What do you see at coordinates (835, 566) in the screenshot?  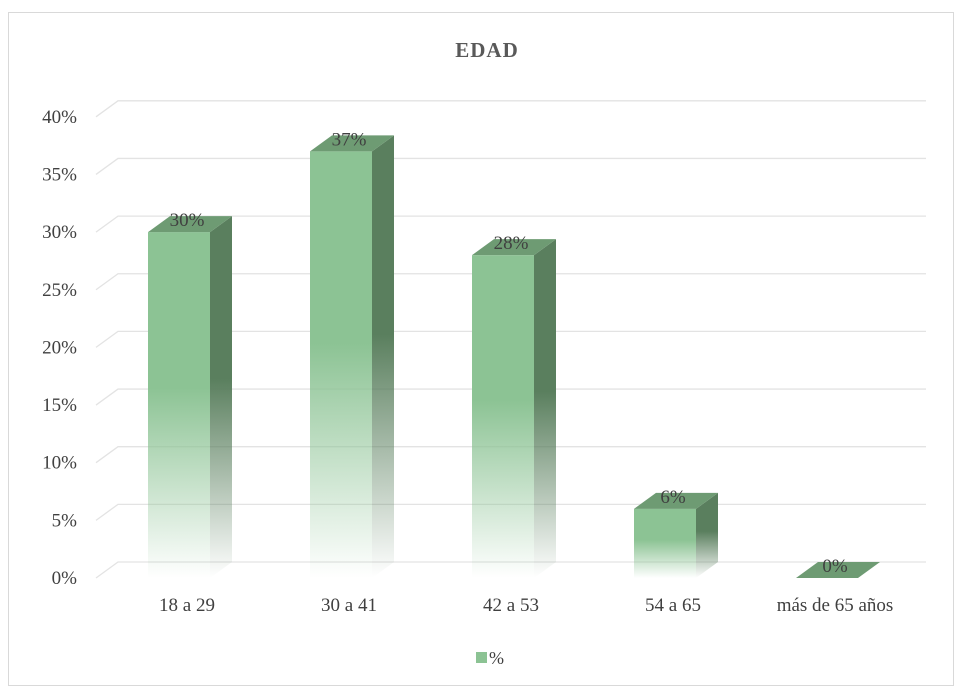 I see `data-label: 0%` at bounding box center [835, 566].